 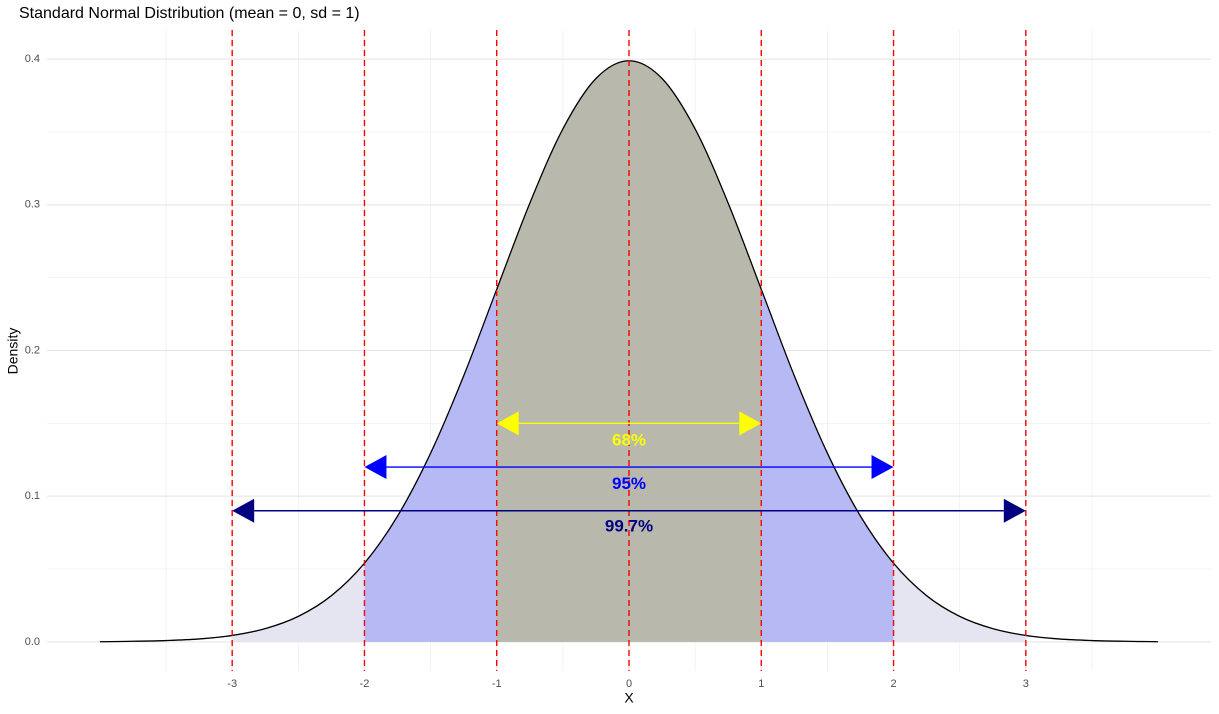 I want to click on arrow-label: 95%, so click(x=629, y=483).